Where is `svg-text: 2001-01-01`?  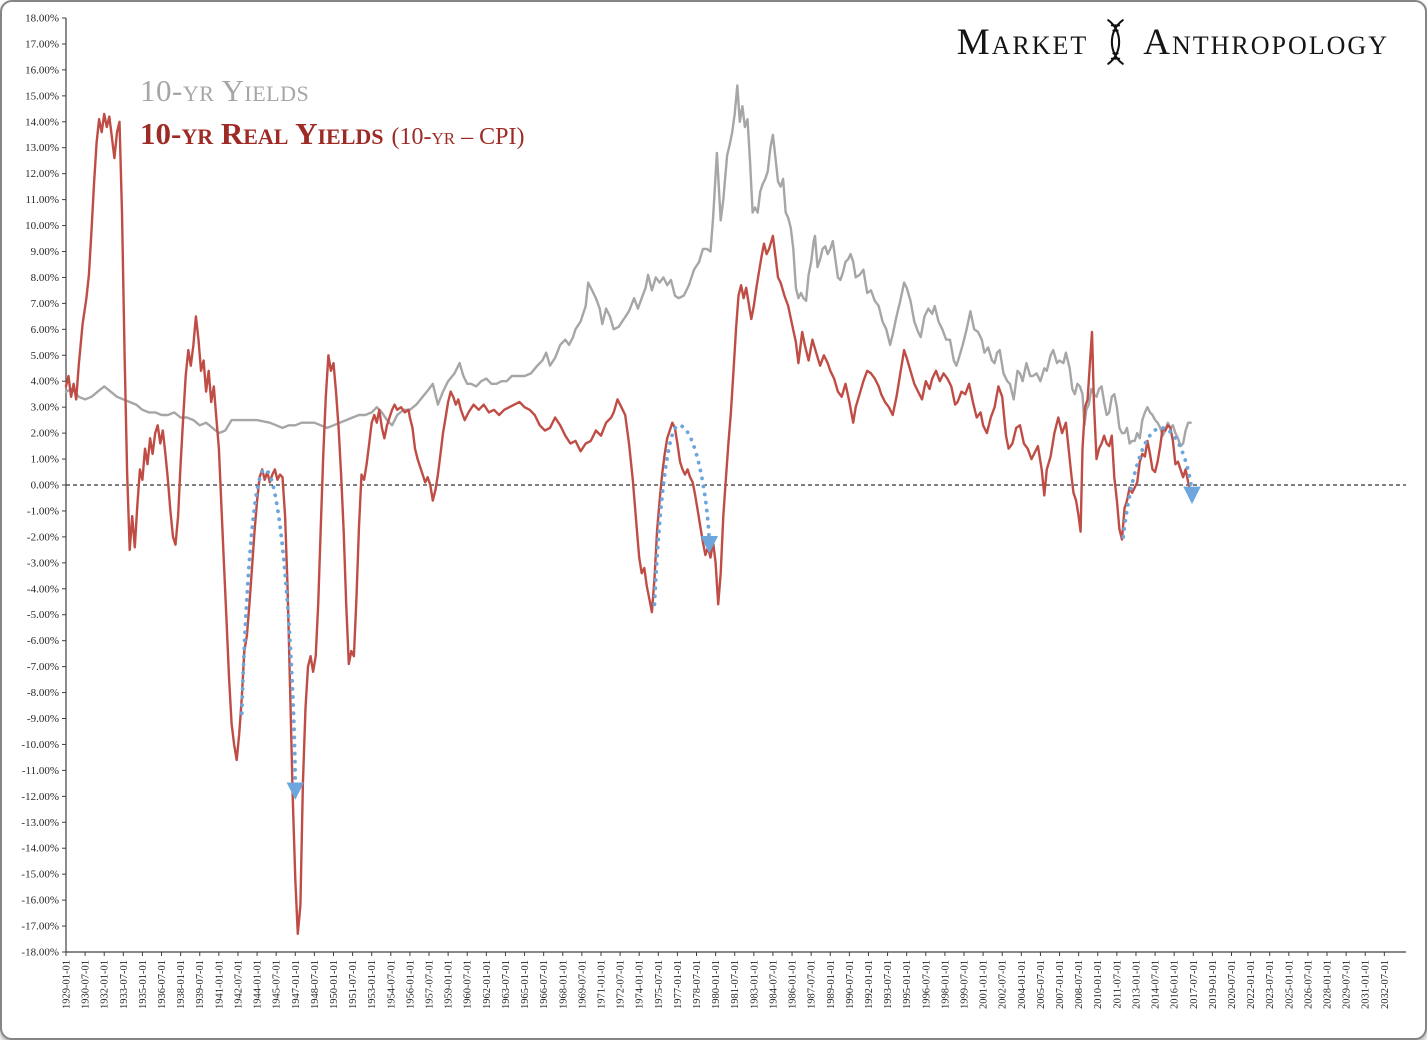
svg-text: 2001-01-01 is located at coordinates (984, 984).